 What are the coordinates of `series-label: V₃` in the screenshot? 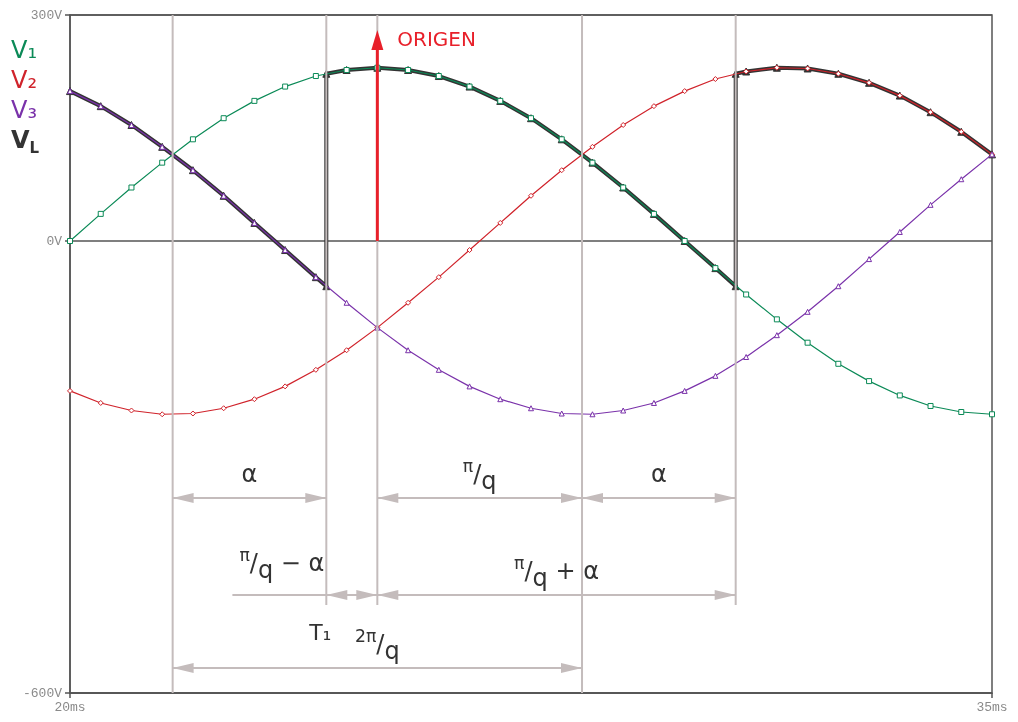 It's located at (24, 110).